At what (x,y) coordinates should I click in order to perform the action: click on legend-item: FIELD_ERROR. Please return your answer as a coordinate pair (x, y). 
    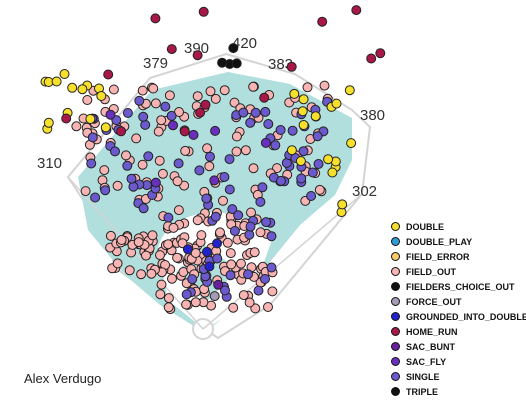
    Looking at the image, I should click on (458, 256).